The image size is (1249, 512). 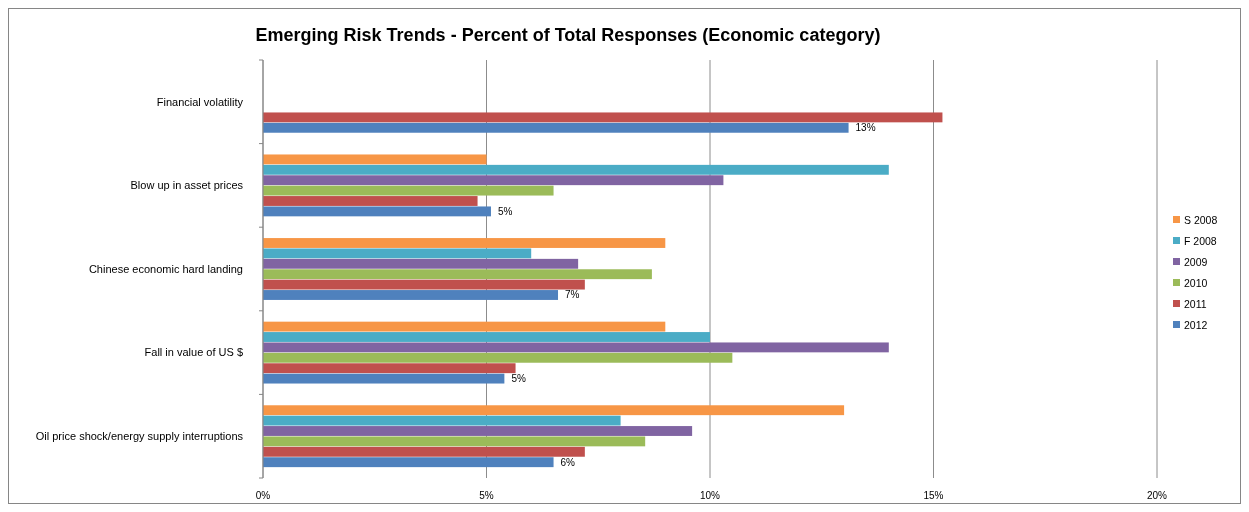 What do you see at coordinates (1200, 240) in the screenshot?
I see `legend-label: F 2008` at bounding box center [1200, 240].